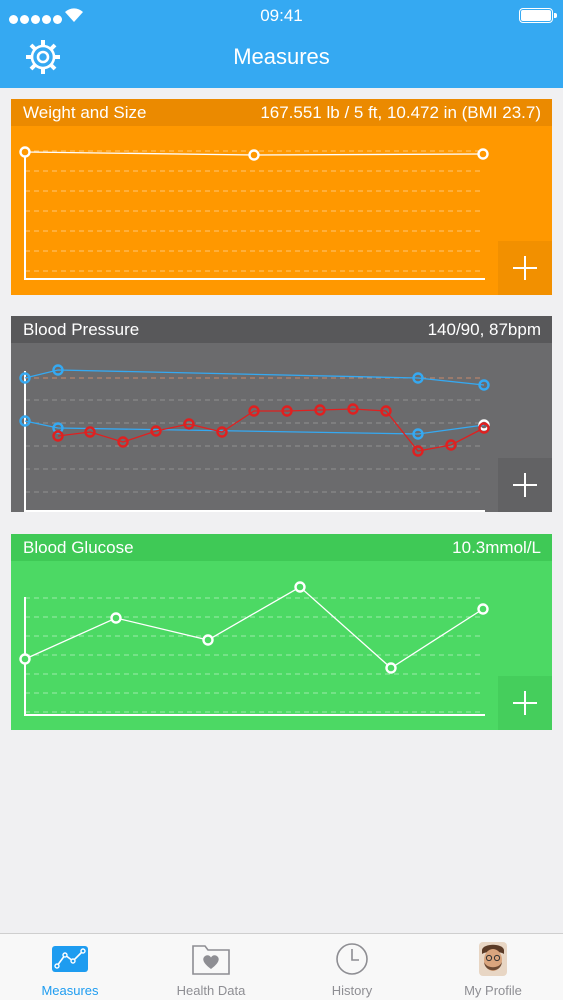 The image size is (563, 1000). Describe the element at coordinates (281, 56) in the screenshot. I see `page-title: Measures` at that location.